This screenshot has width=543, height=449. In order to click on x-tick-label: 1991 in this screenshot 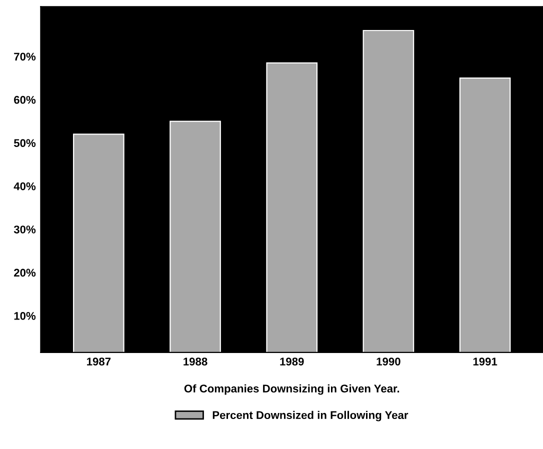, I will do `click(485, 362)`.